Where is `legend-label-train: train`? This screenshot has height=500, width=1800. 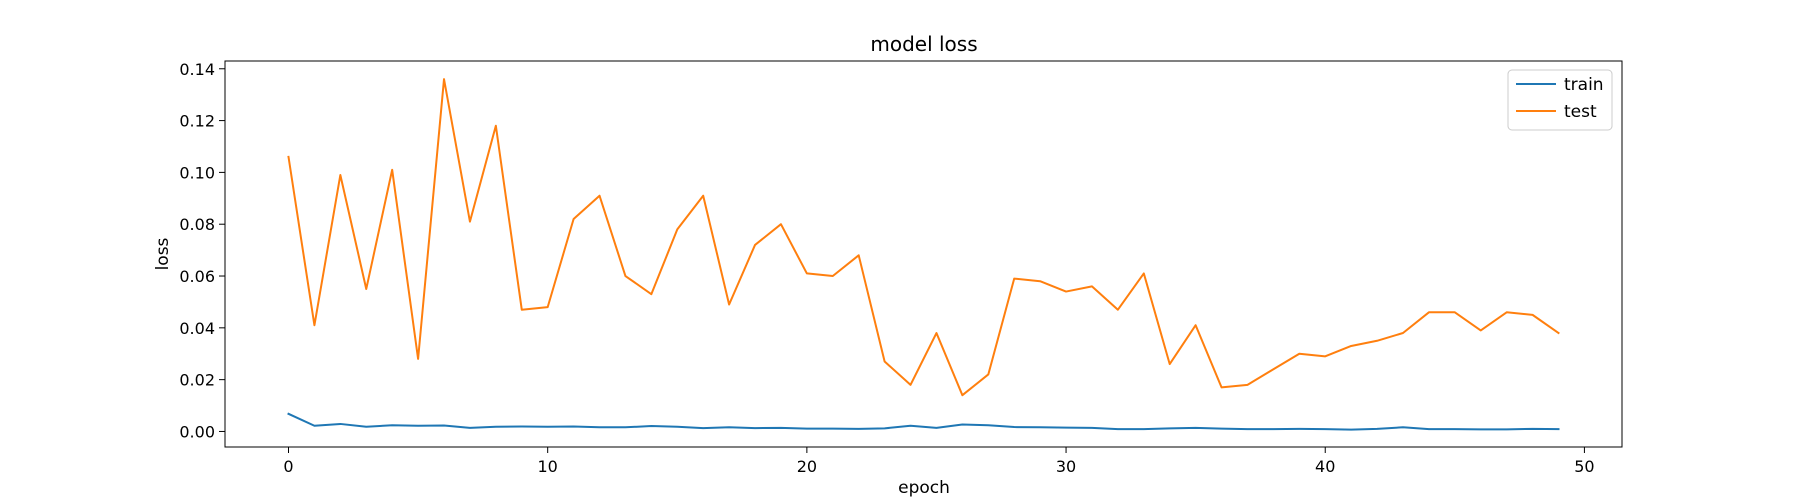 legend-label-train: train is located at coordinates (1584, 85).